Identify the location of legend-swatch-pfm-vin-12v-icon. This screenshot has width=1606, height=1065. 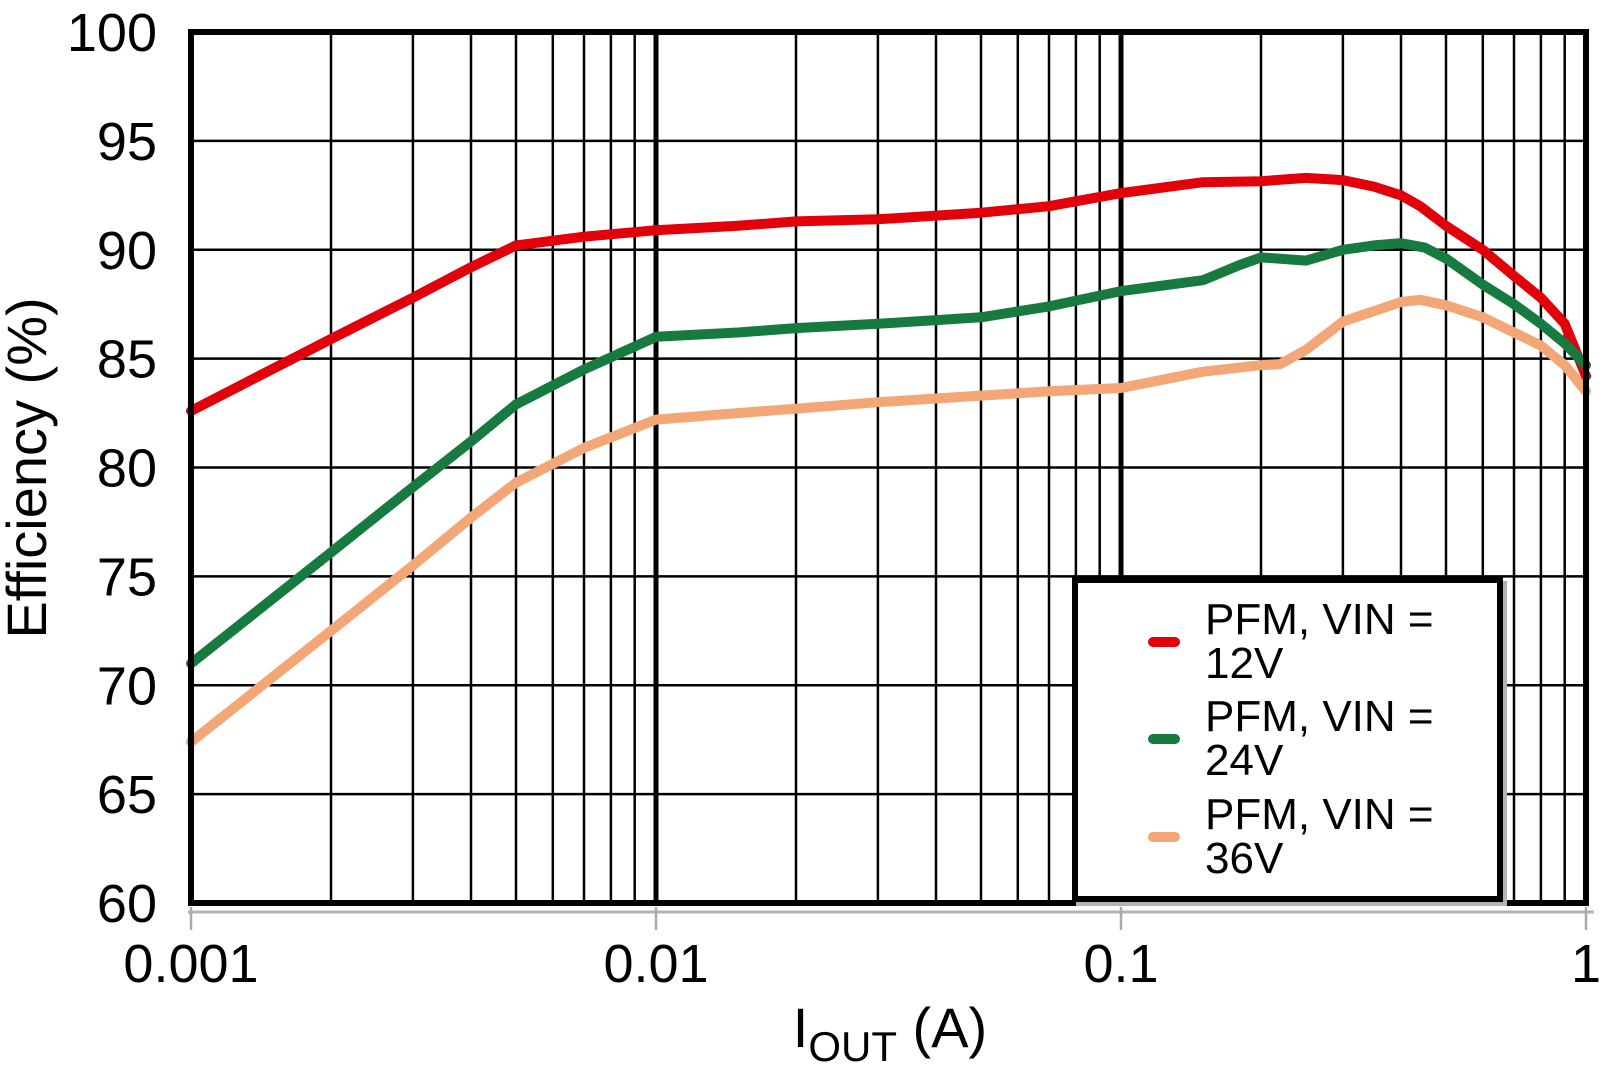
(1164, 641).